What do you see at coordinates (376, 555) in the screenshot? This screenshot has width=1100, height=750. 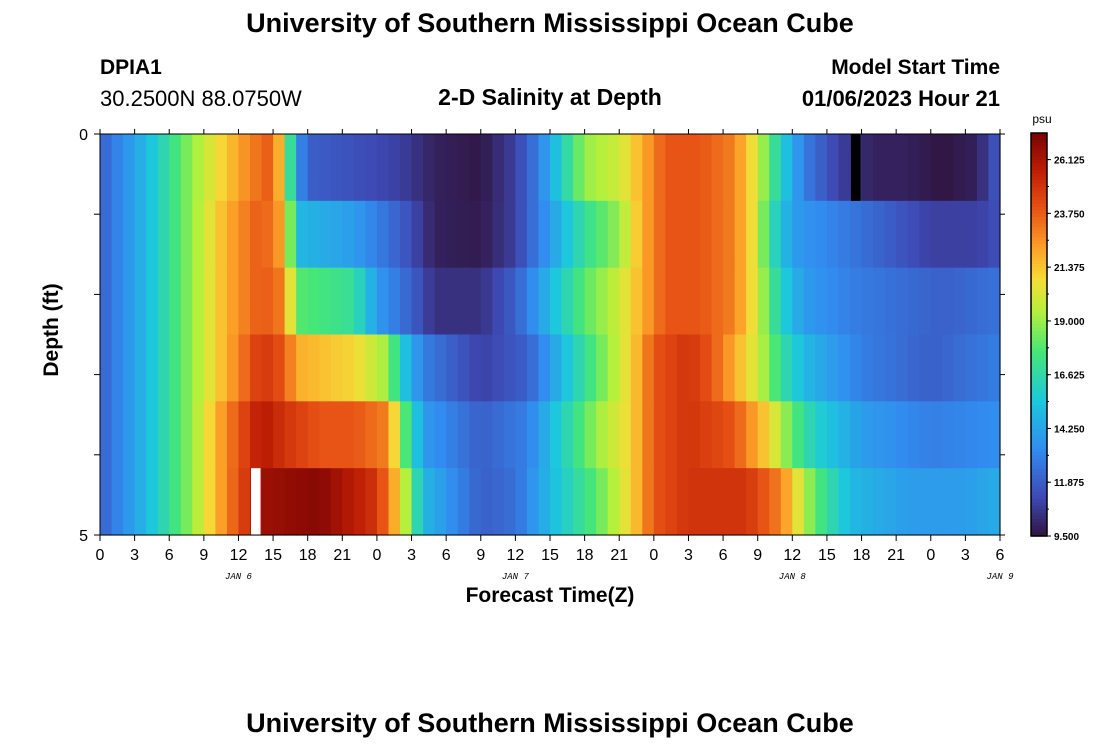 I see `x-tick-label: 0` at bounding box center [376, 555].